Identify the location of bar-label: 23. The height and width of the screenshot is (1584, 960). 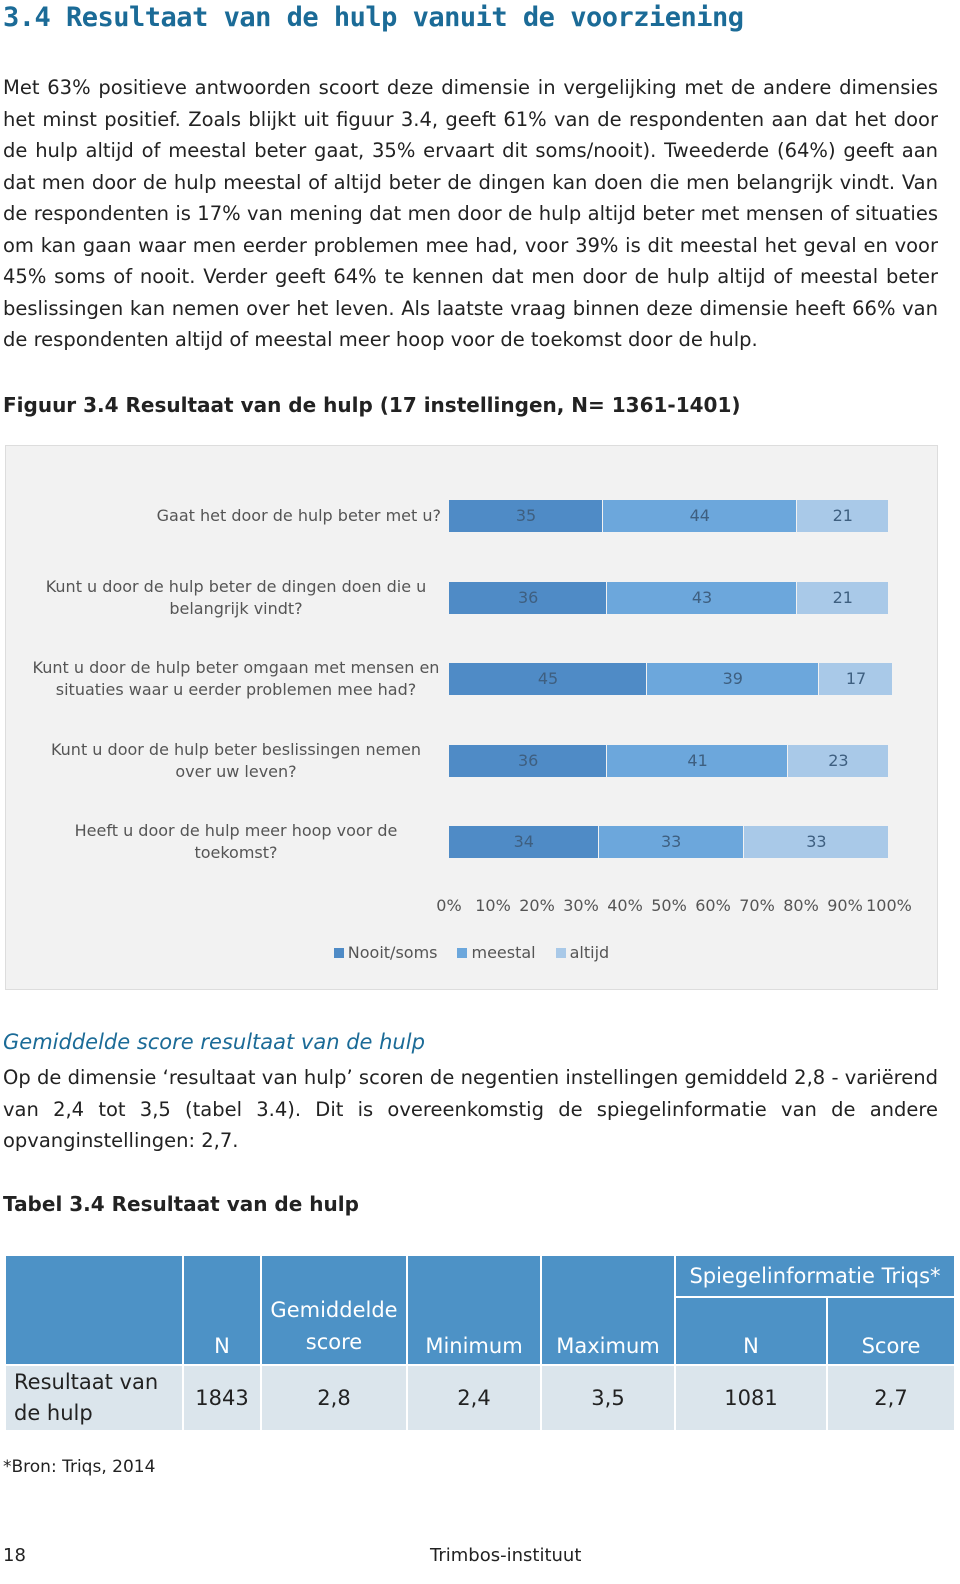
(838, 760).